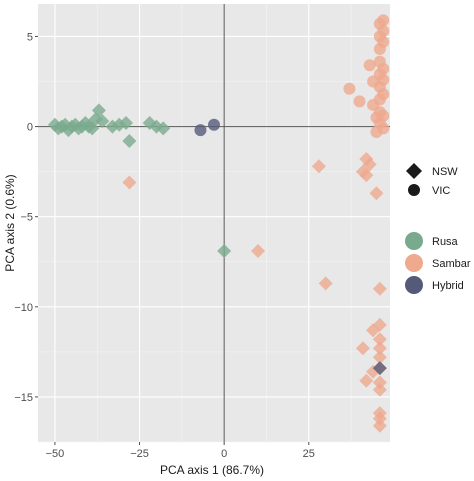 This screenshot has height=481, width=474. I want to click on x-tick-label: −25, so click(139, 454).